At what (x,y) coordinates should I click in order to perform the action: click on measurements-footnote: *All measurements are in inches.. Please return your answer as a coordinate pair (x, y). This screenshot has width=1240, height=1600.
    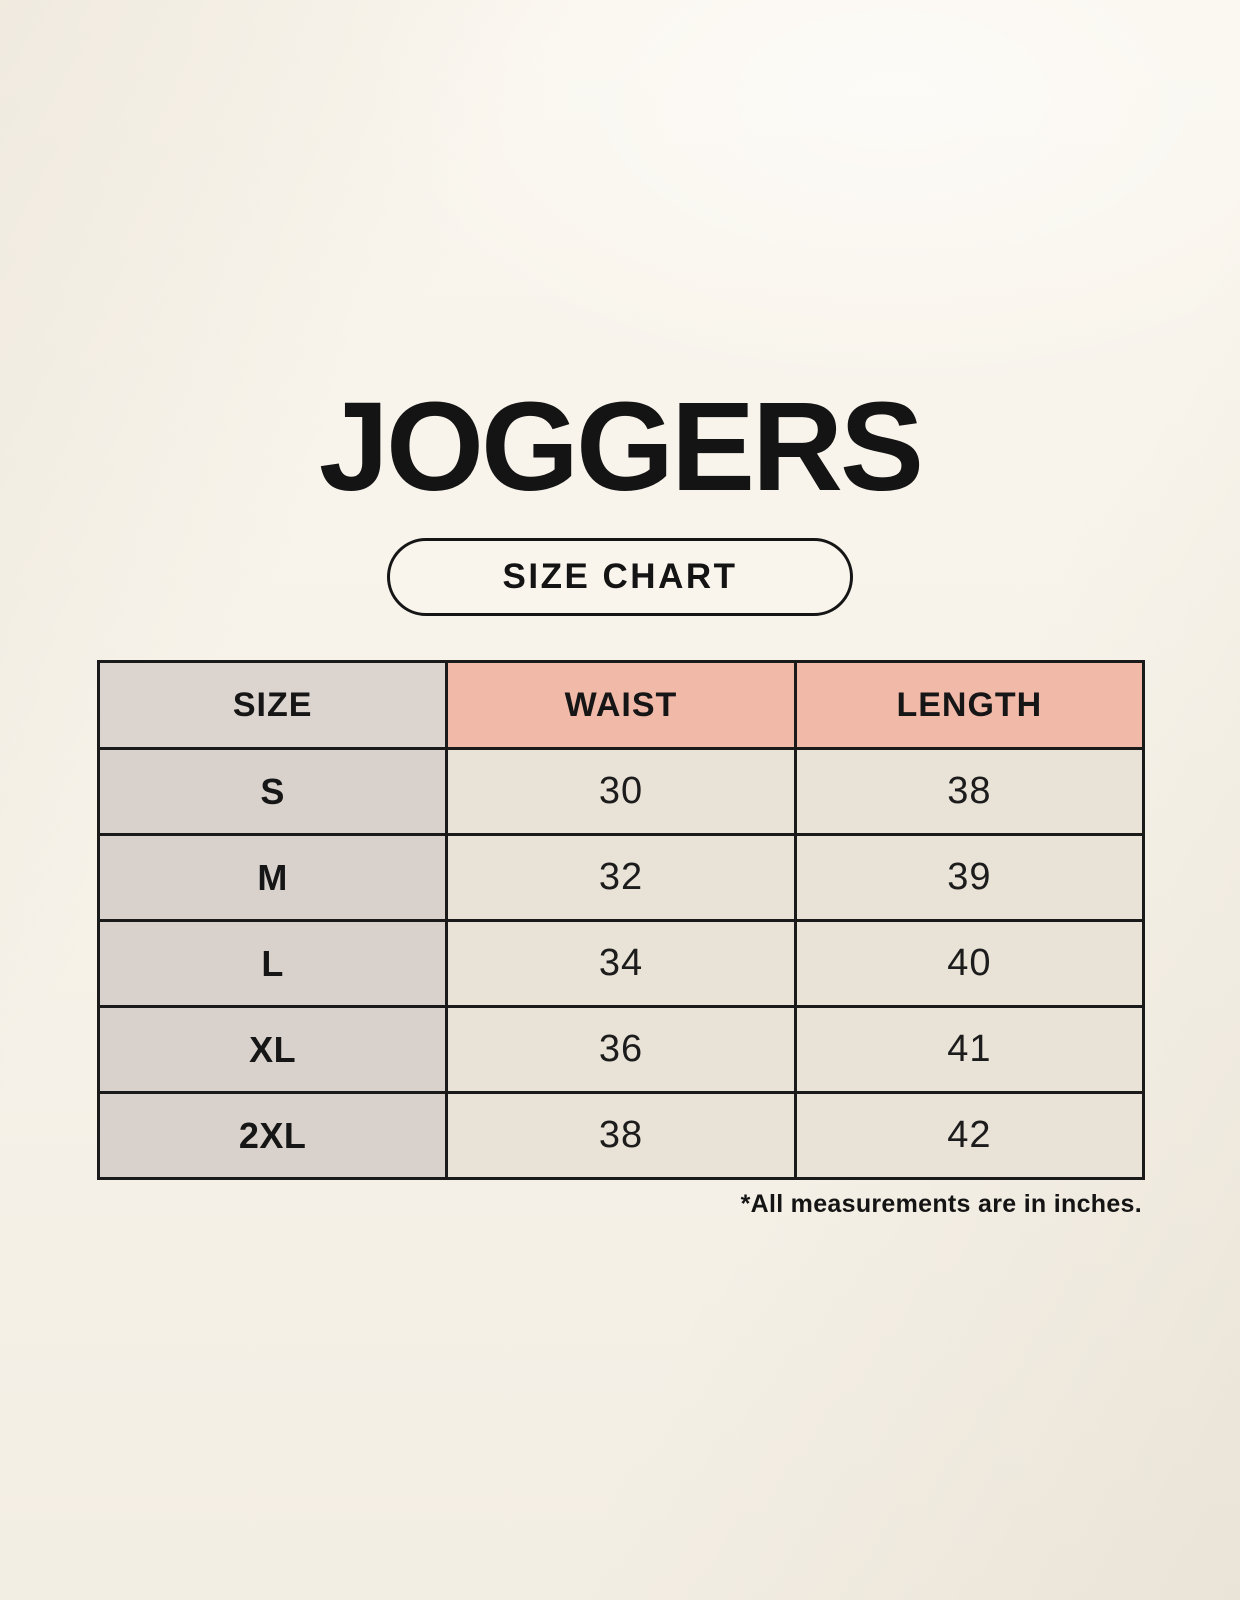
    Looking at the image, I should click on (941, 1204).